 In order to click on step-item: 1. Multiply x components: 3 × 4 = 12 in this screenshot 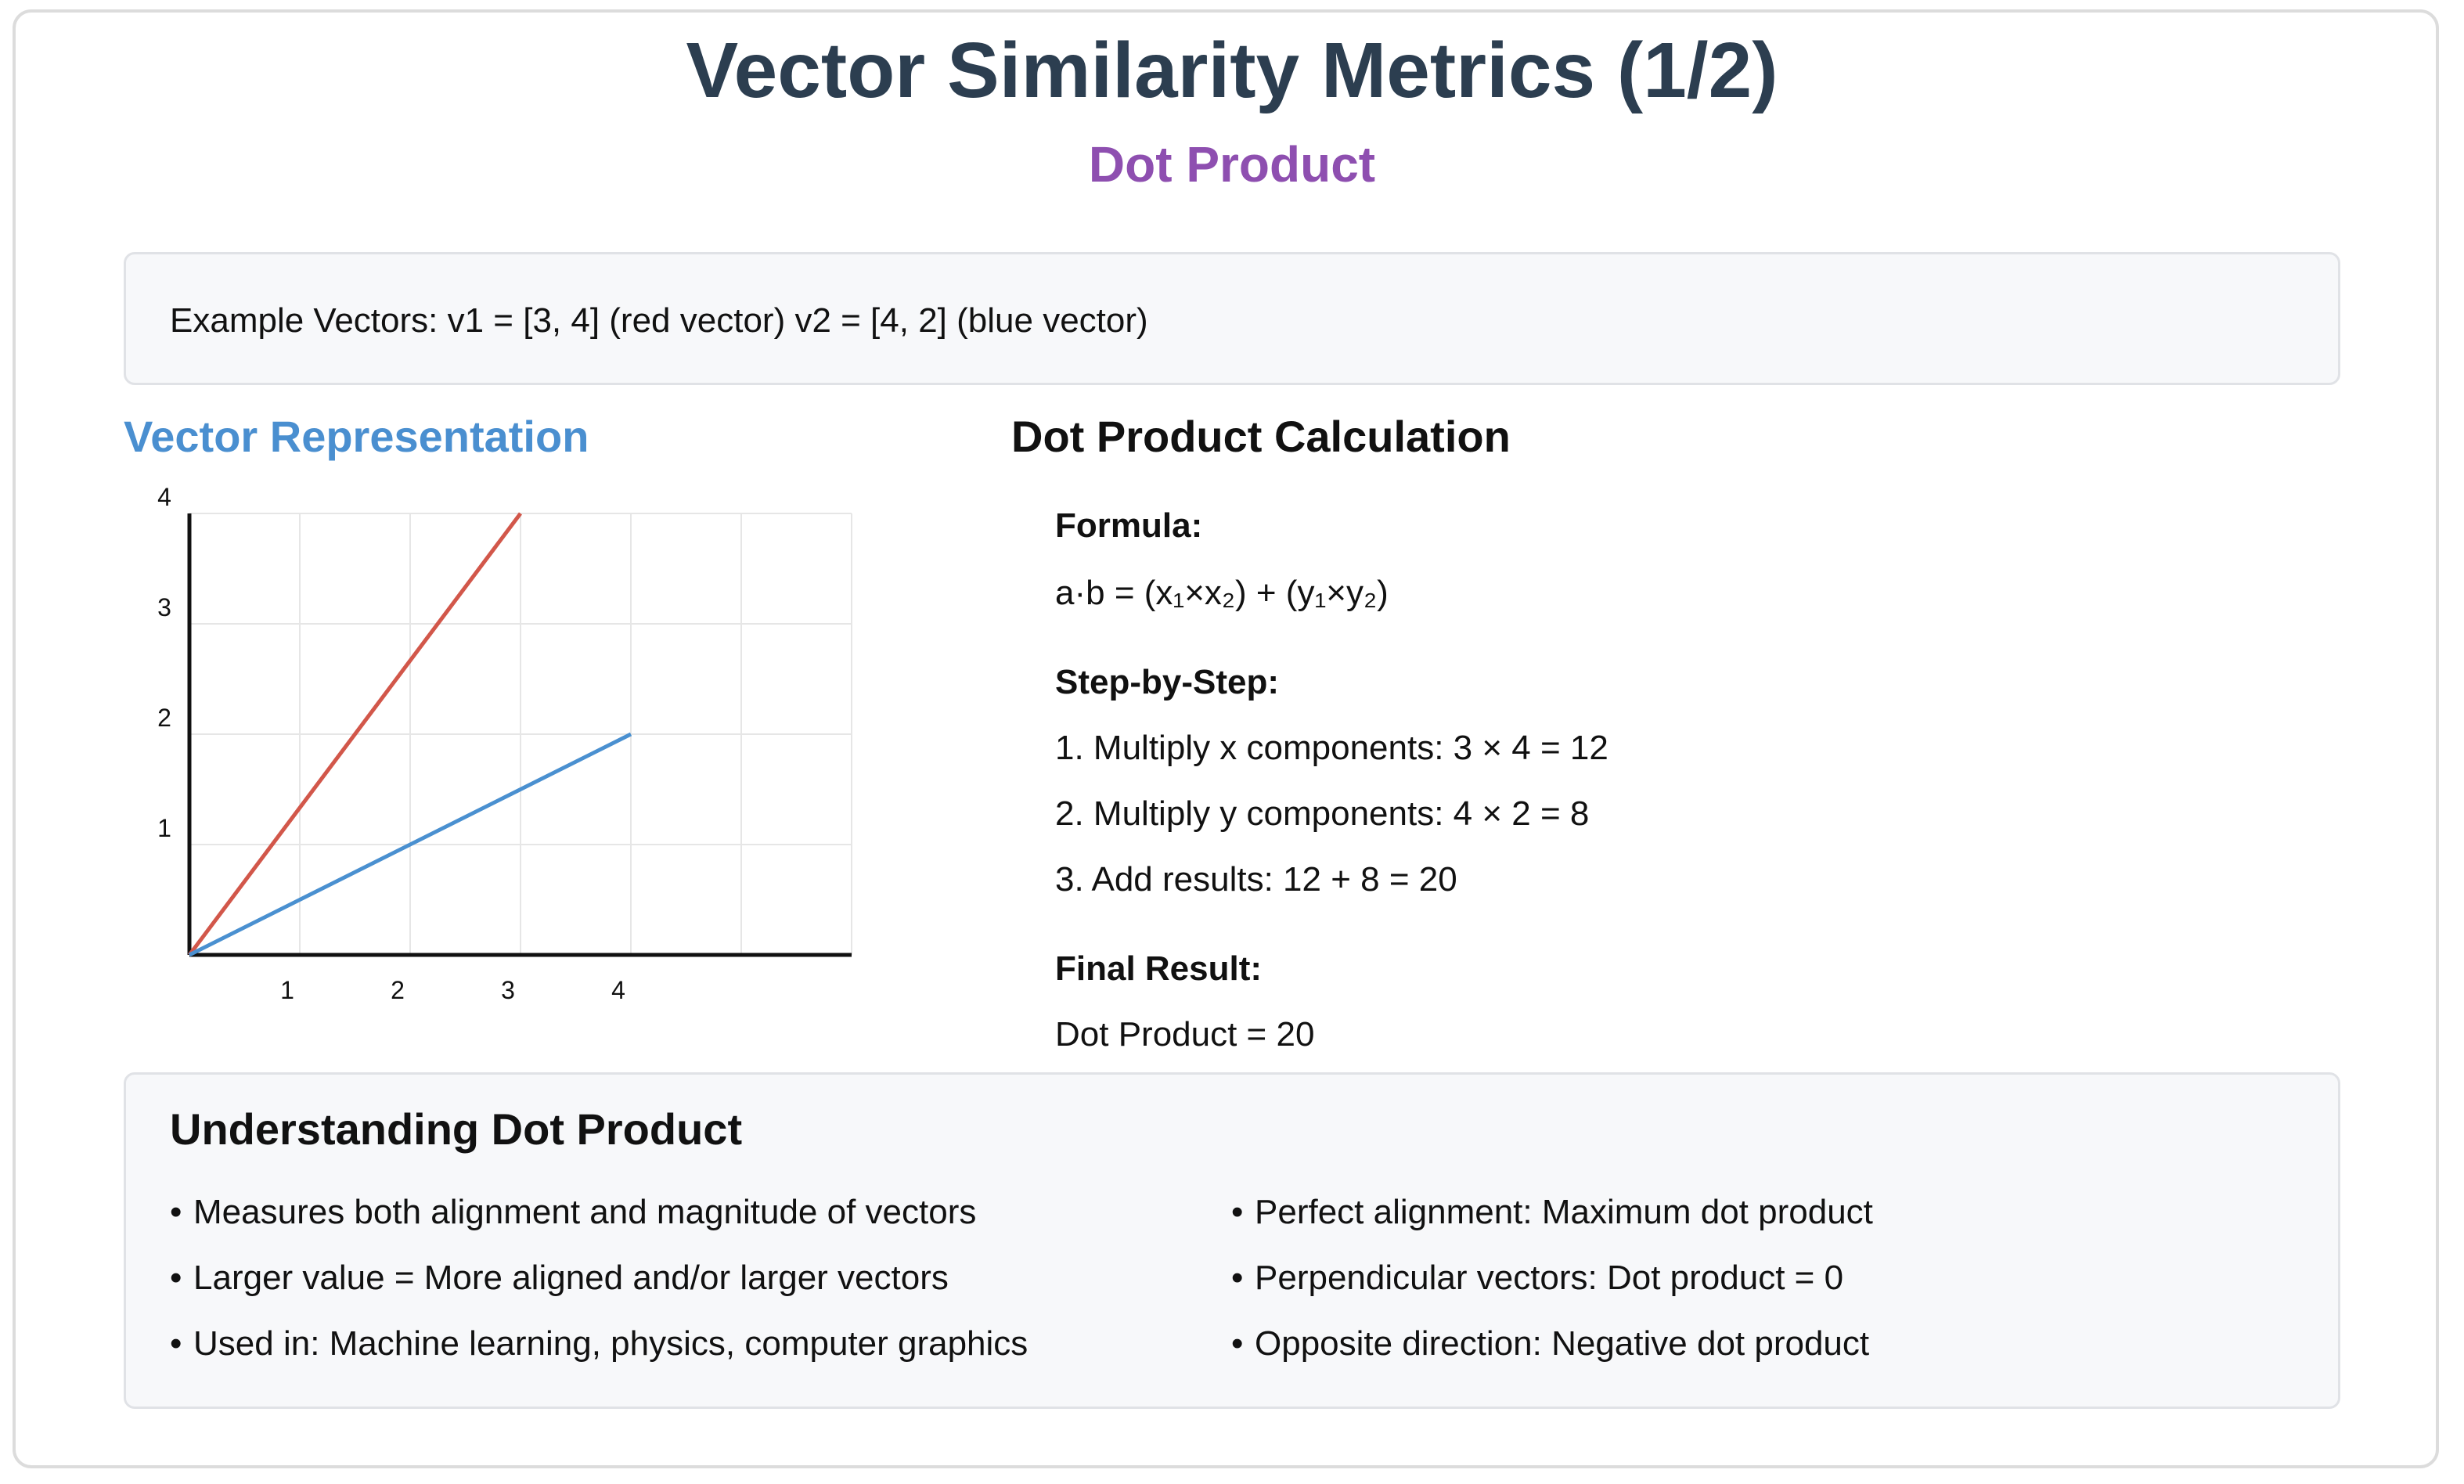, I will do `click(1332, 748)`.